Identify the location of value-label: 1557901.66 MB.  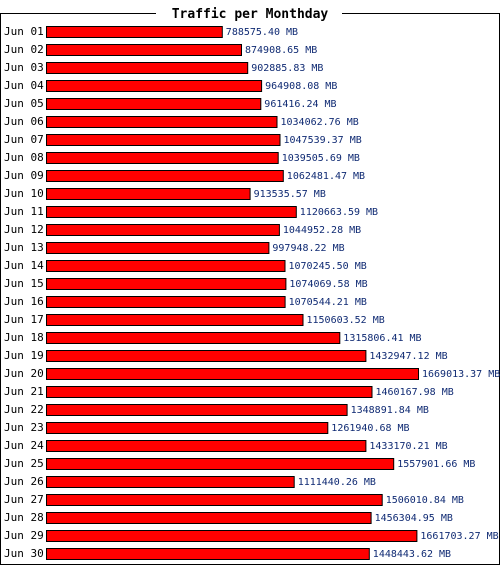
(436, 464).